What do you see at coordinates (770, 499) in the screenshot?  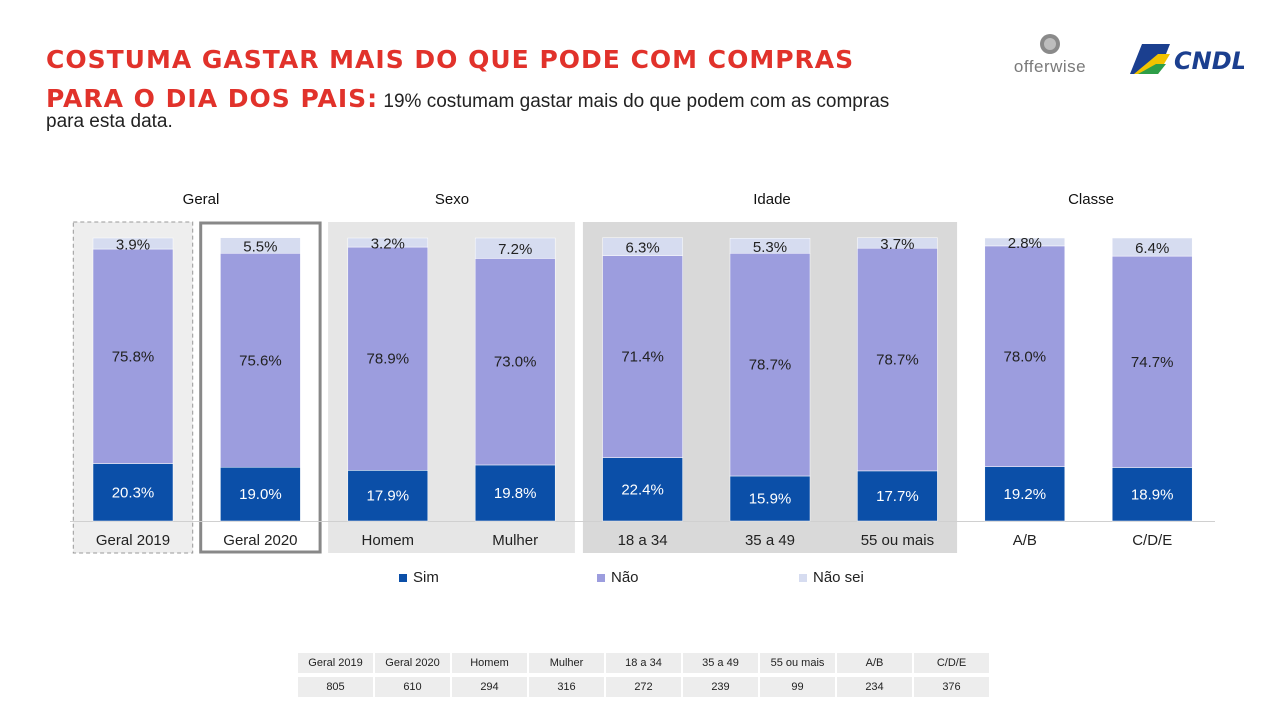 I see `data-label-sim: 15.9%` at bounding box center [770, 499].